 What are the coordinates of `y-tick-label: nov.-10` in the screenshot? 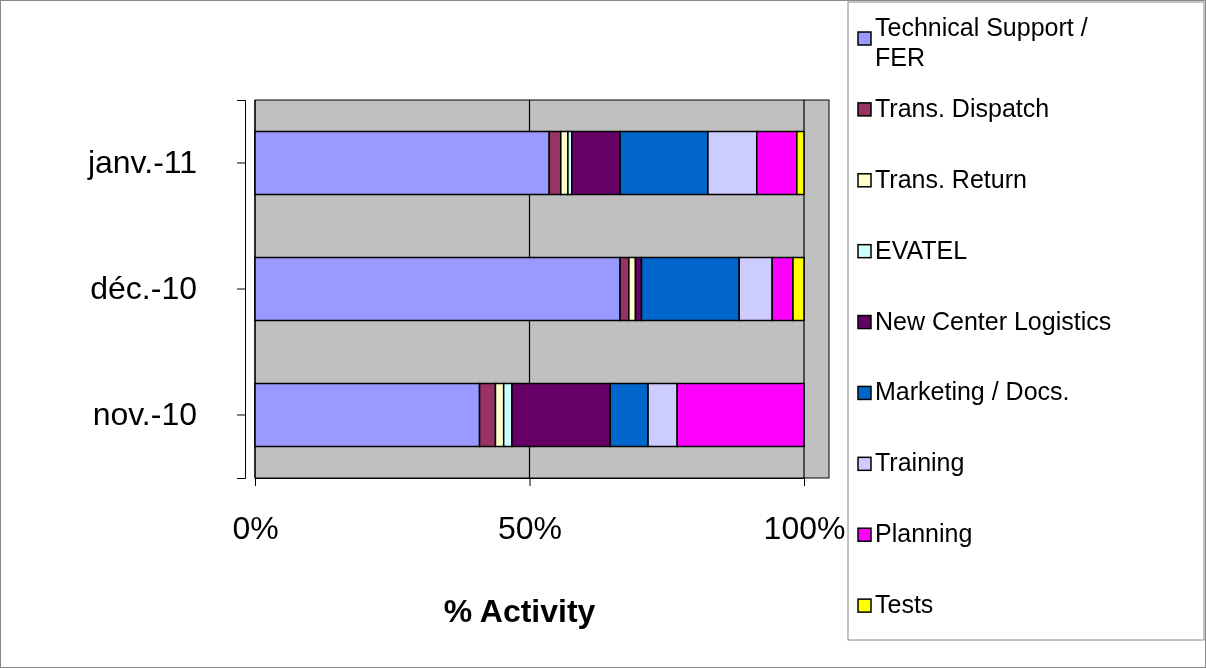 It's located at (144, 414).